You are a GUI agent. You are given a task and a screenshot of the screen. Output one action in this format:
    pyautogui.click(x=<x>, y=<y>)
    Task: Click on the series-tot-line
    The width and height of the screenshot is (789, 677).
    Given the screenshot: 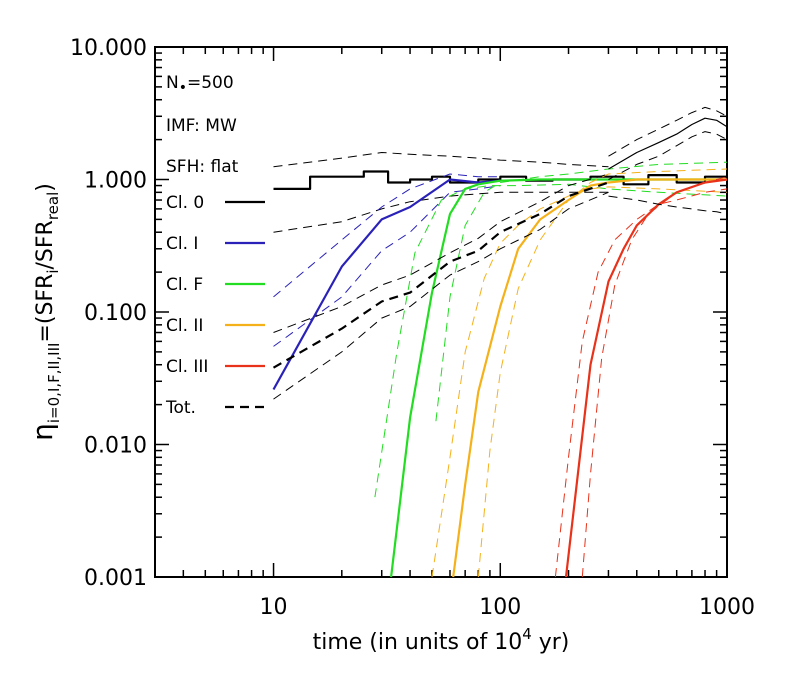 What is the action you would take?
    pyautogui.click(x=440, y=275)
    